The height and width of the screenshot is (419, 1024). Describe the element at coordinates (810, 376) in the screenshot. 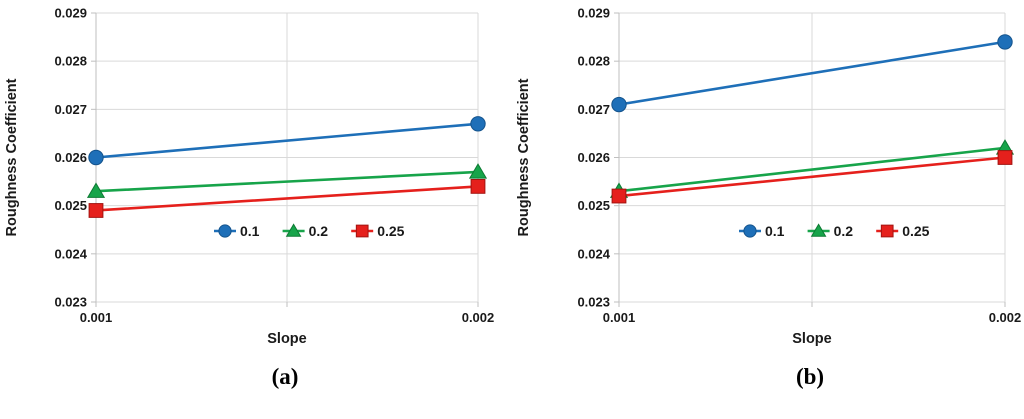

I see `panel-b-caption: (b)` at that location.